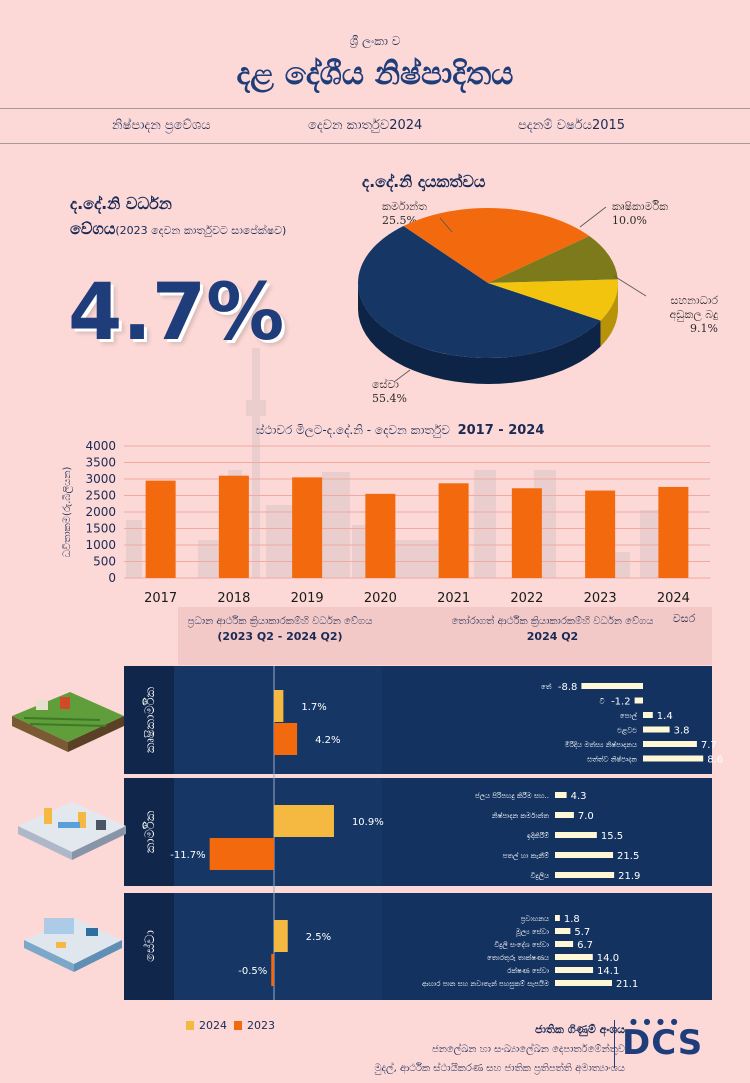 Image resolution: width=750 pixels, height=1083 pixels. I want to click on bar-2023, so click(600, 534).